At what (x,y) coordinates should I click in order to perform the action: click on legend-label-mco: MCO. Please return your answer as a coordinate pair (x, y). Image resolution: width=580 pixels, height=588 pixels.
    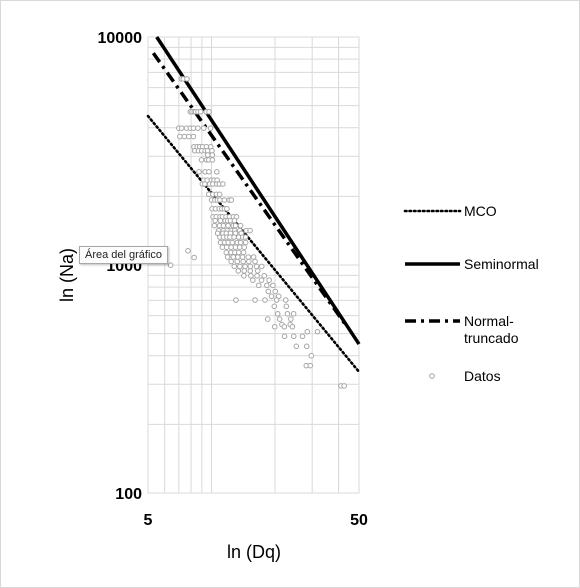
    Looking at the image, I should click on (480, 211).